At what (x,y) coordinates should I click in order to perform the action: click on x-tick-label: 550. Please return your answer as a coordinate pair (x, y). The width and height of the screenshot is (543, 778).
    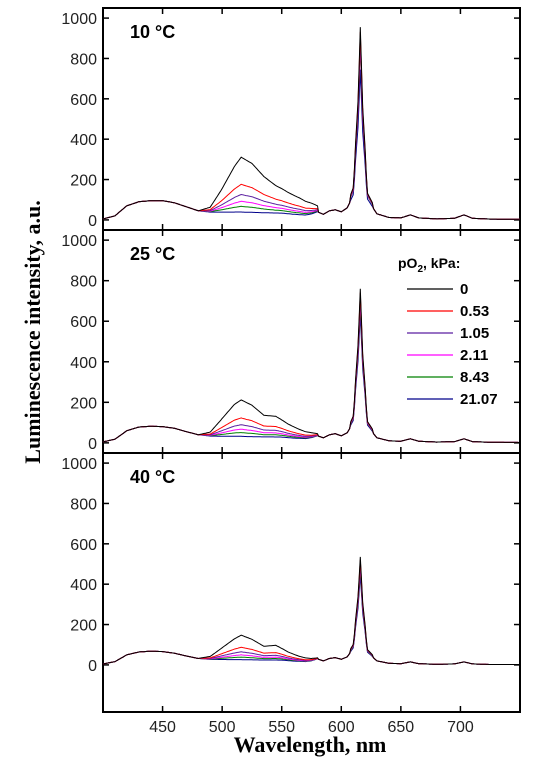
    Looking at the image, I should click on (281, 727).